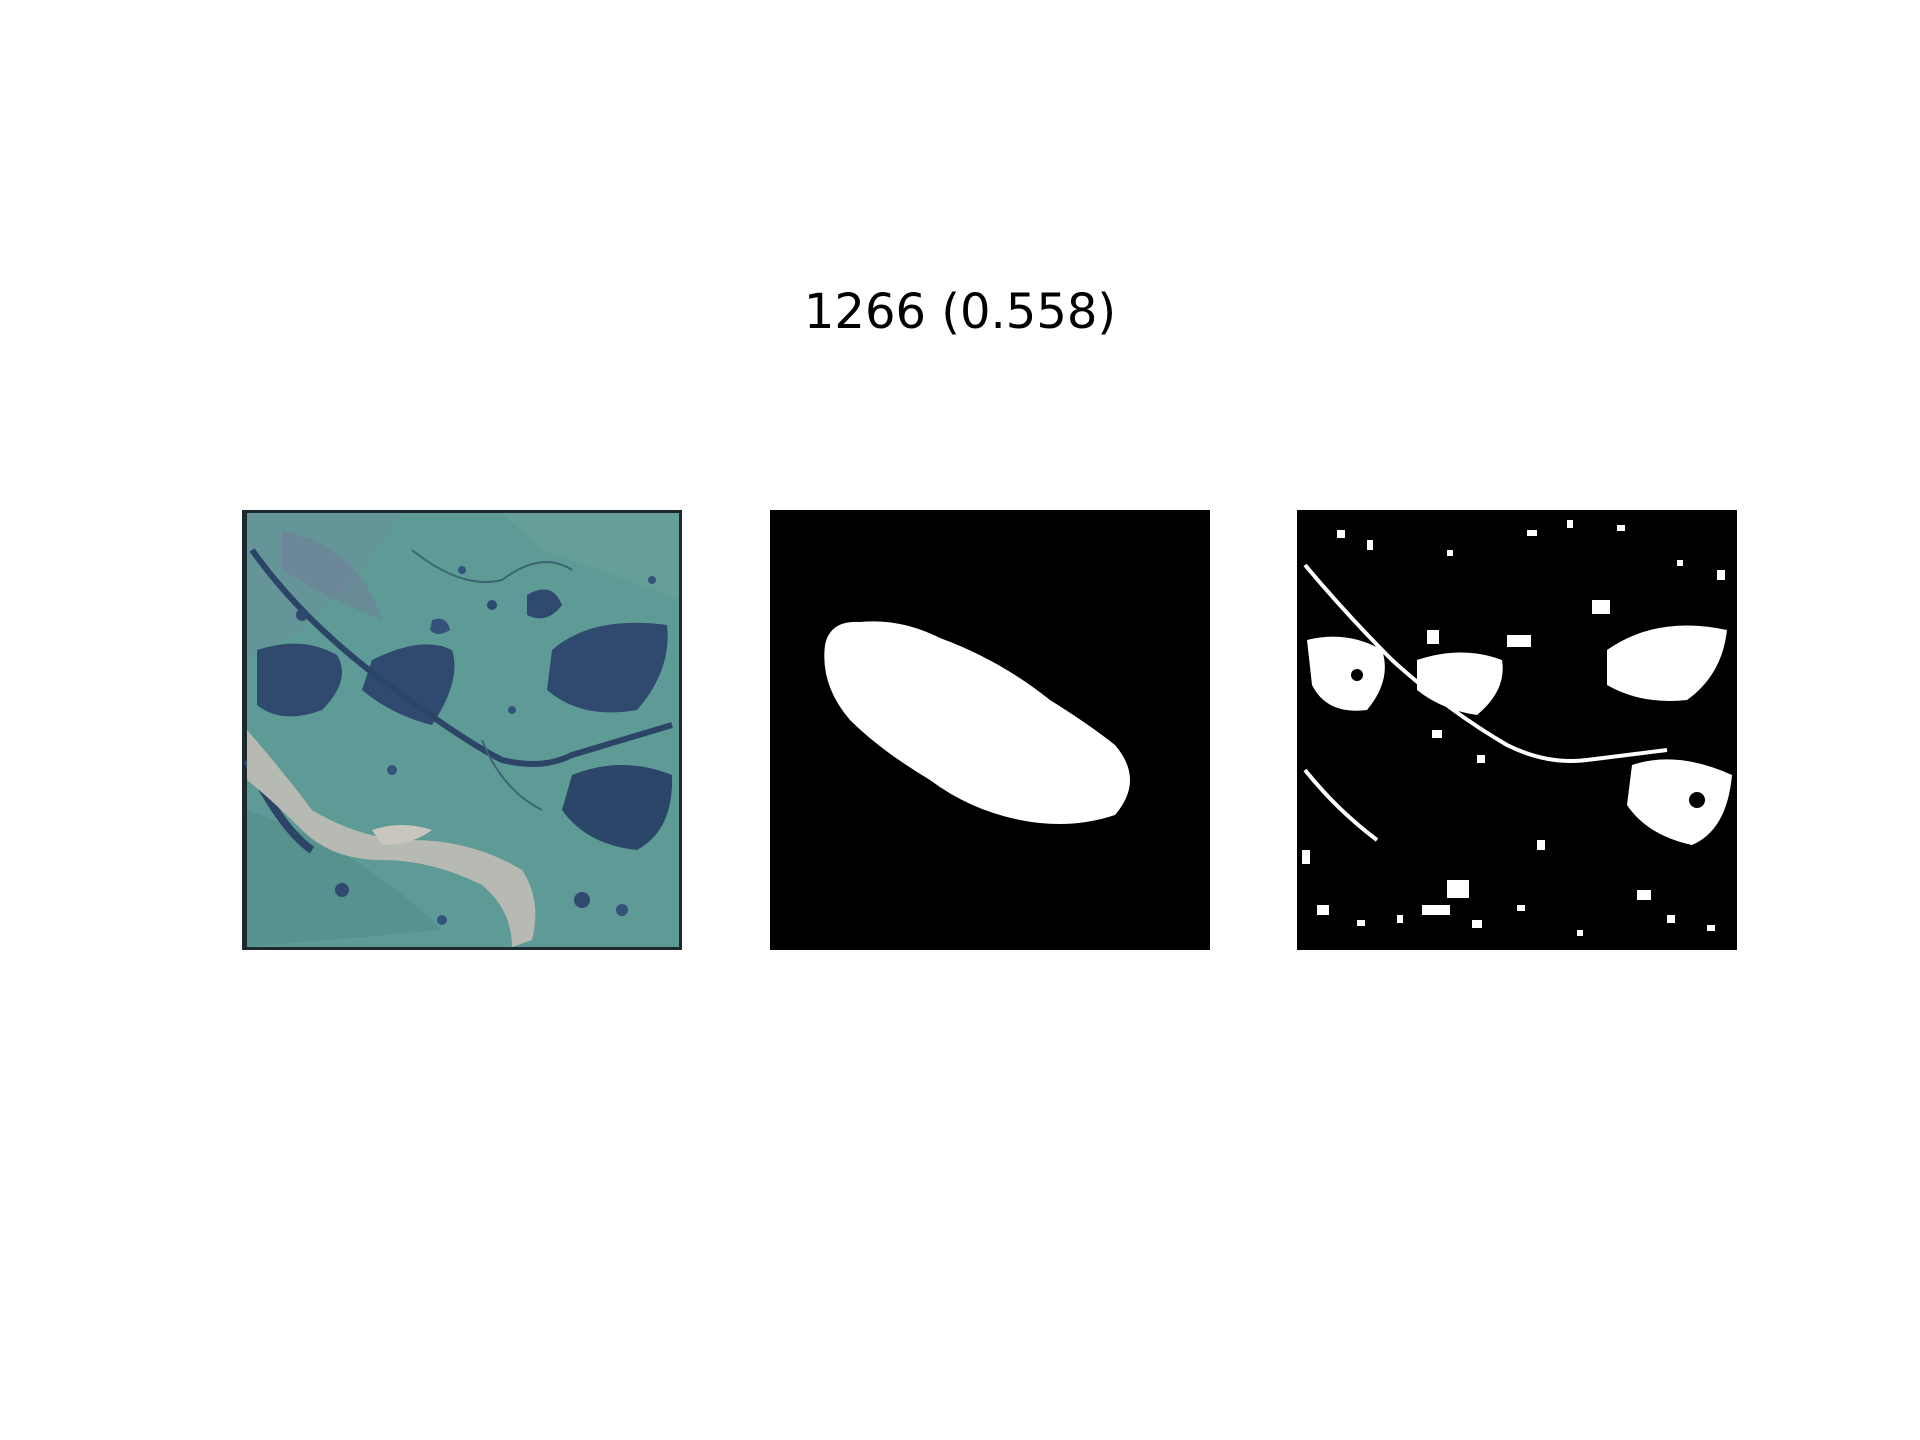  I want to click on predicted-mask, so click(1517, 730).